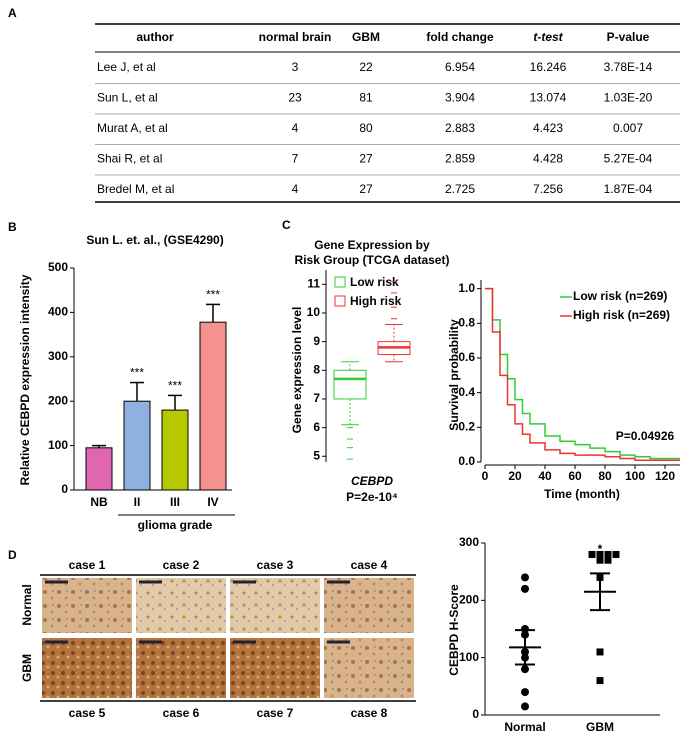 The height and width of the screenshot is (735, 685). Describe the element at coordinates (350, 384) in the screenshot. I see `box` at that location.